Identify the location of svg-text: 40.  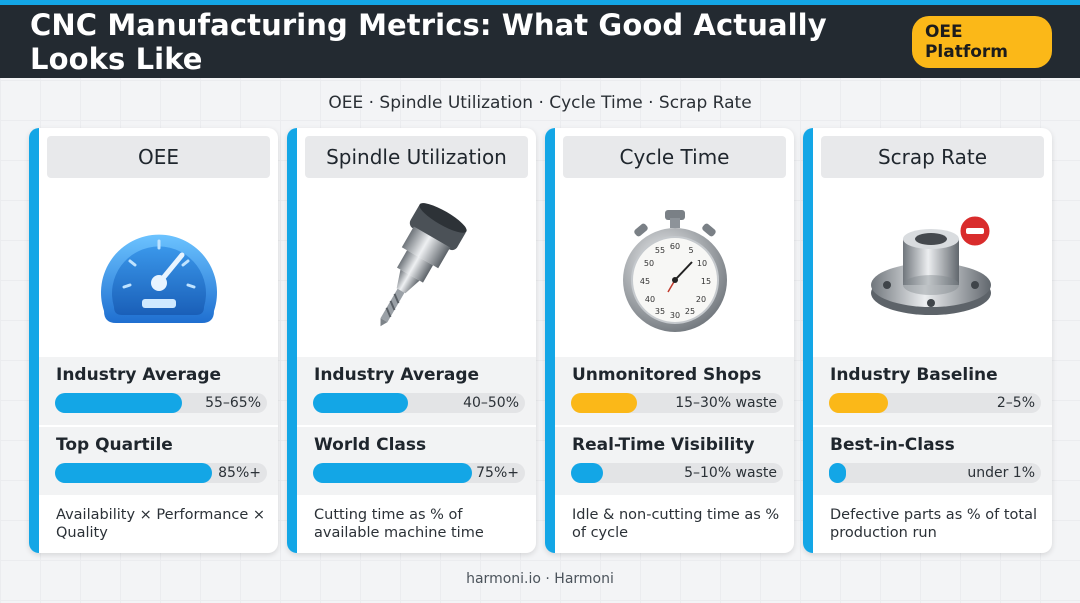
(649, 299).